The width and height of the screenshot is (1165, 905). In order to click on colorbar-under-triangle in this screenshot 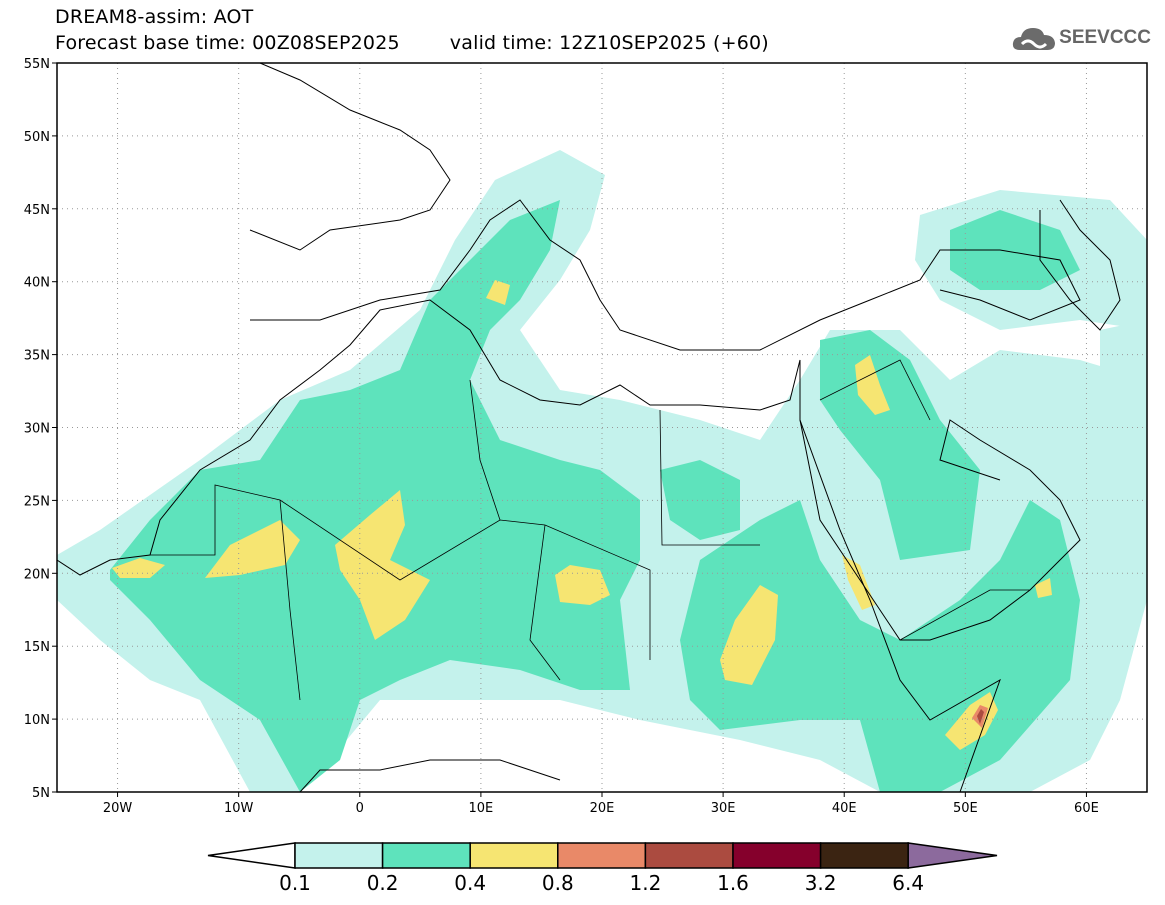, I will do `click(251, 855)`.